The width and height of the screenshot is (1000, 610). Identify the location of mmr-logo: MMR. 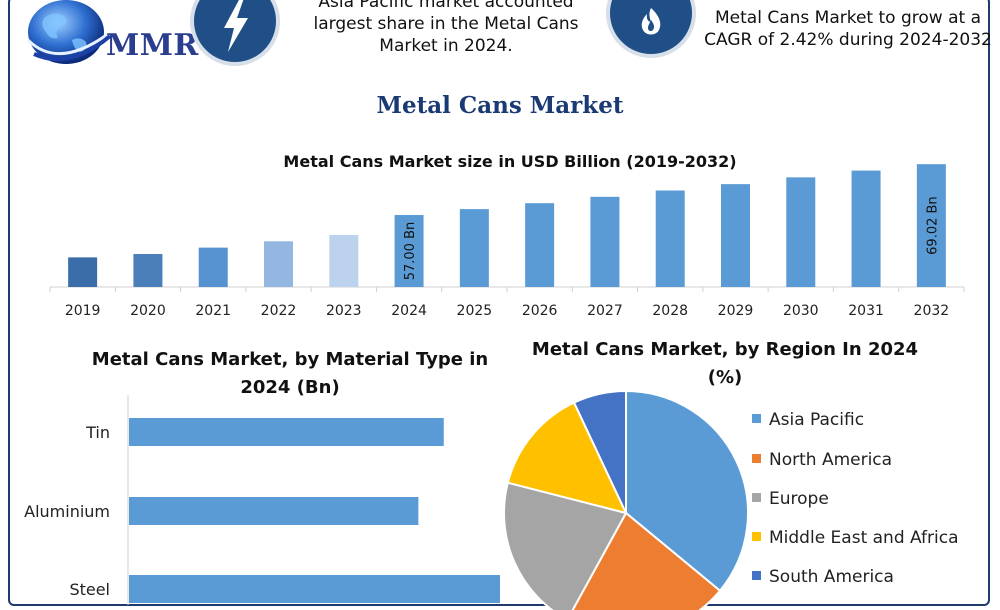
(106, 34).